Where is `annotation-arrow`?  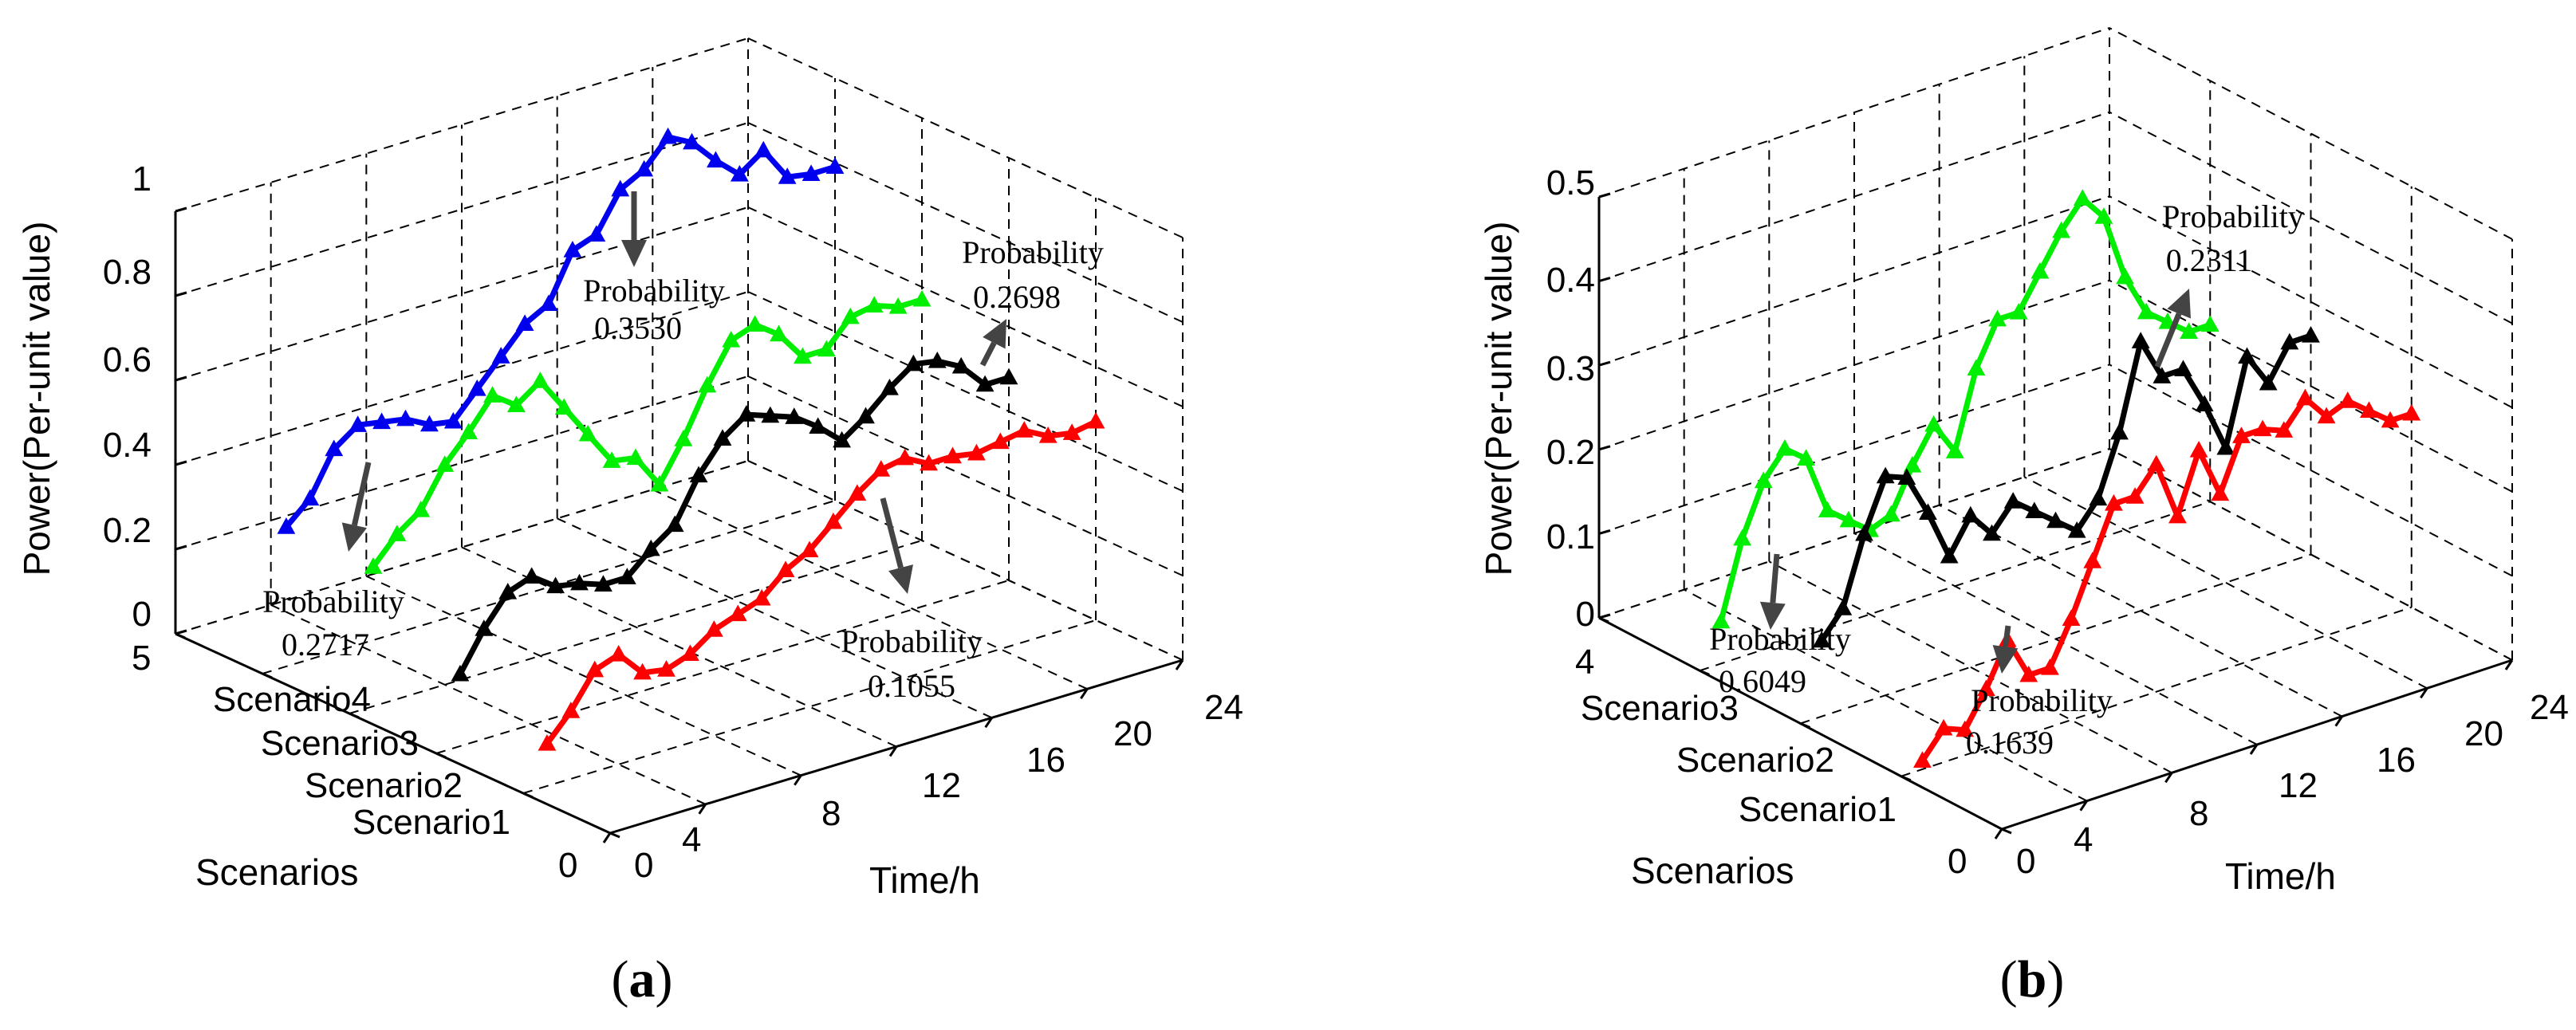 annotation-arrow is located at coordinates (2007, 636).